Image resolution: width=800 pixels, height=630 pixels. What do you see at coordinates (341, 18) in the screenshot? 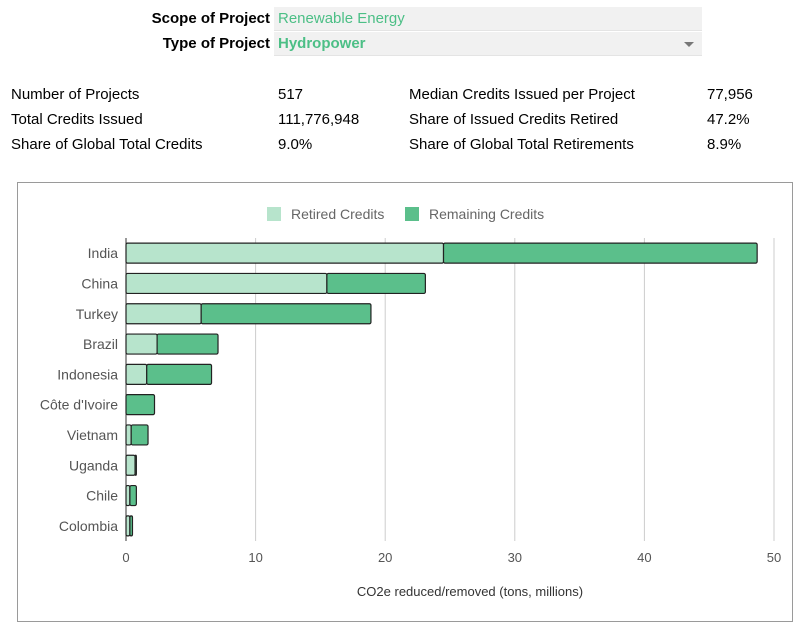
I see `scope-filter-value: Renewable Energy` at bounding box center [341, 18].